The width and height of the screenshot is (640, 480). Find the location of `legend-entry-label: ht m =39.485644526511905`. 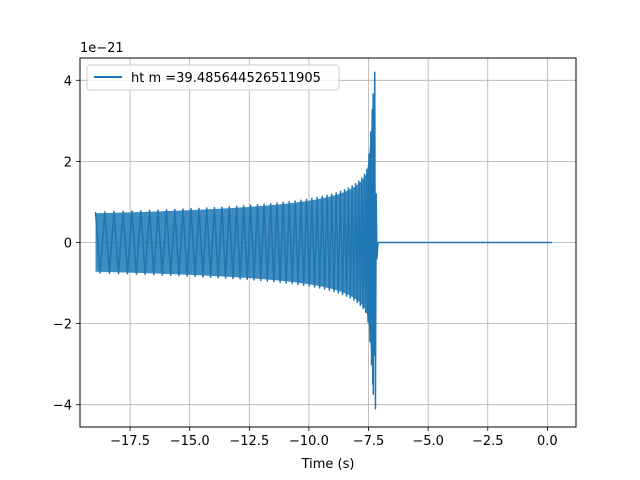

legend-entry-label: ht m =39.485644526511905 is located at coordinates (226, 78).